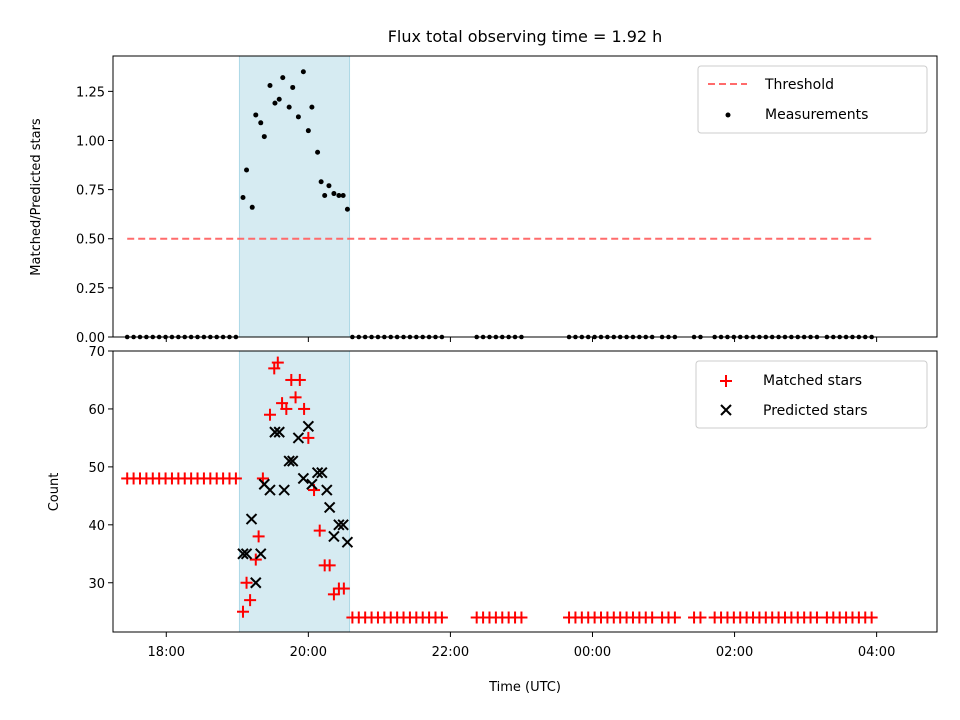  Describe the element at coordinates (592, 652) in the screenshot. I see `bottom-x-tick-label: 00:00` at that location.